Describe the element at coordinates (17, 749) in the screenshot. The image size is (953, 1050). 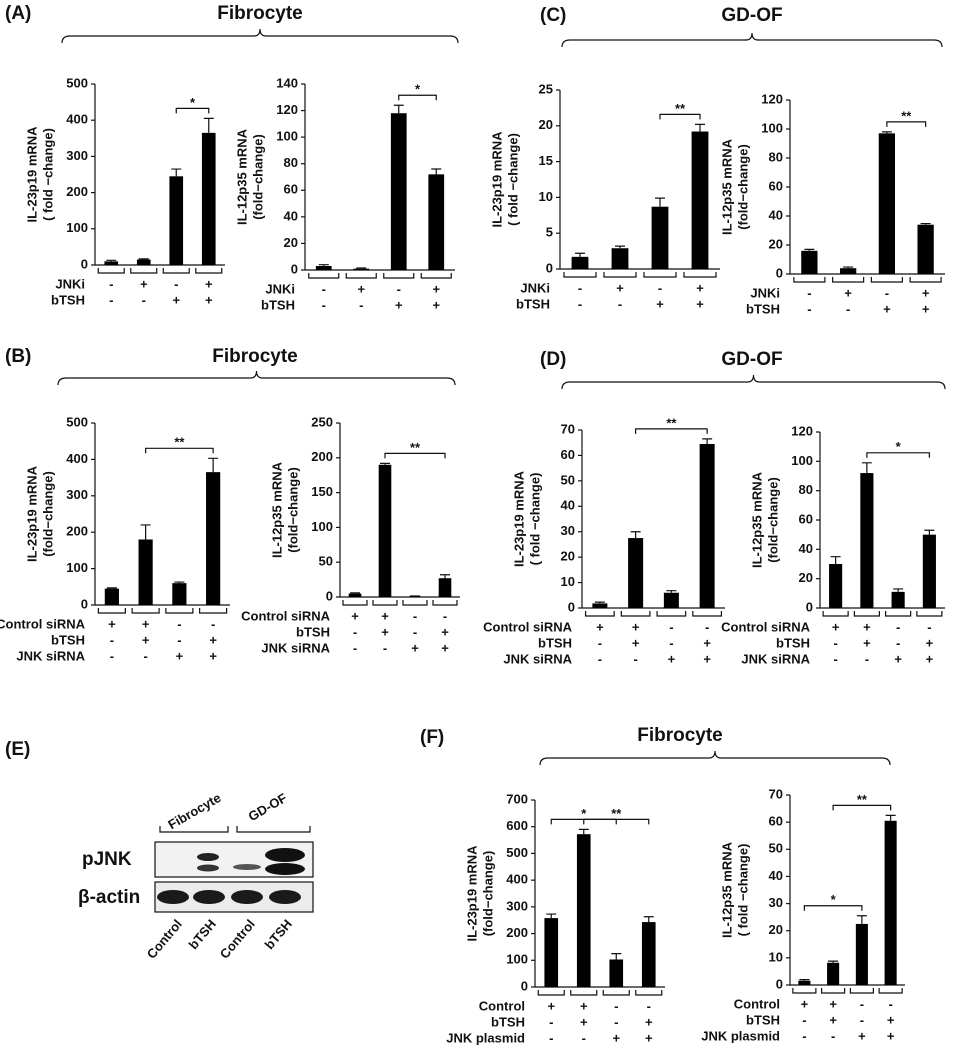
I see `panel-label: (E)` at that location.